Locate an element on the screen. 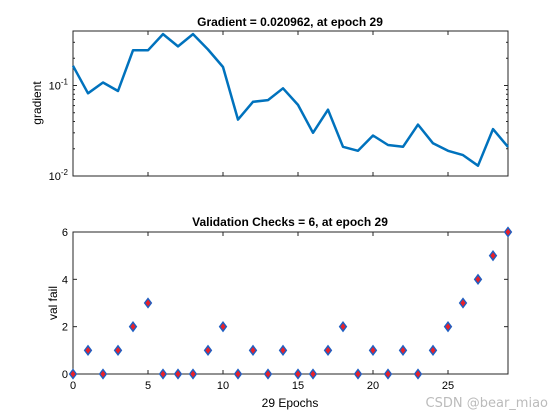 The image size is (560, 420). y-tick-label: 10⁻² is located at coordinates (59, 175).